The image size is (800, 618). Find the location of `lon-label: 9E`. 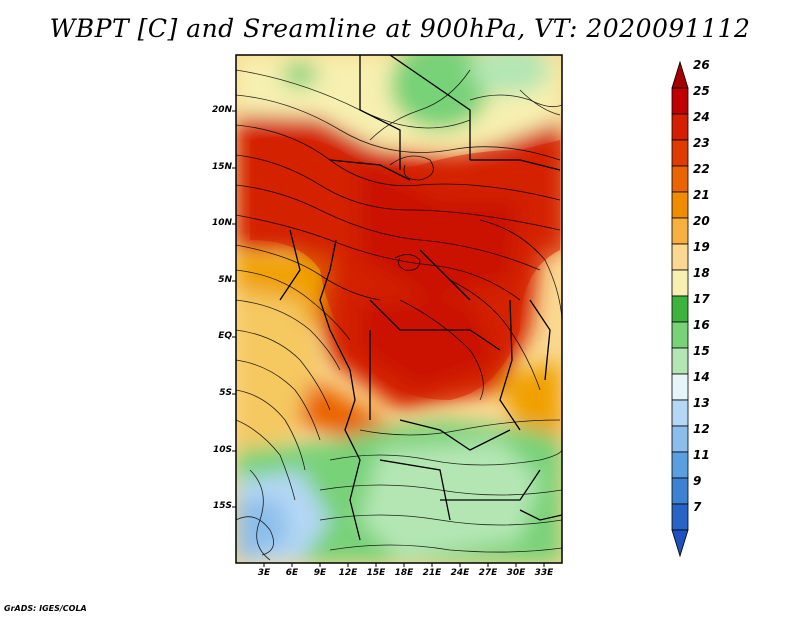

lon-label: 9E is located at coordinates (320, 573).